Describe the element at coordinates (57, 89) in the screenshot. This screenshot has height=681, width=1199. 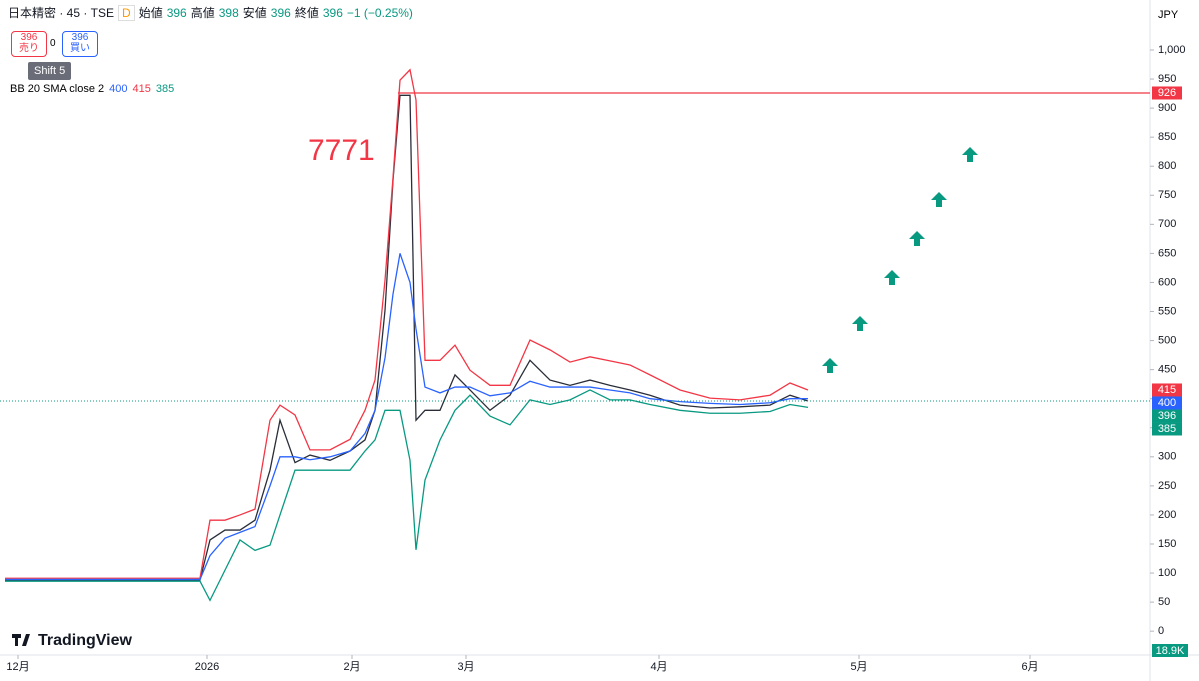
I see `indicator-name: BB 20 SMA close 2` at that location.